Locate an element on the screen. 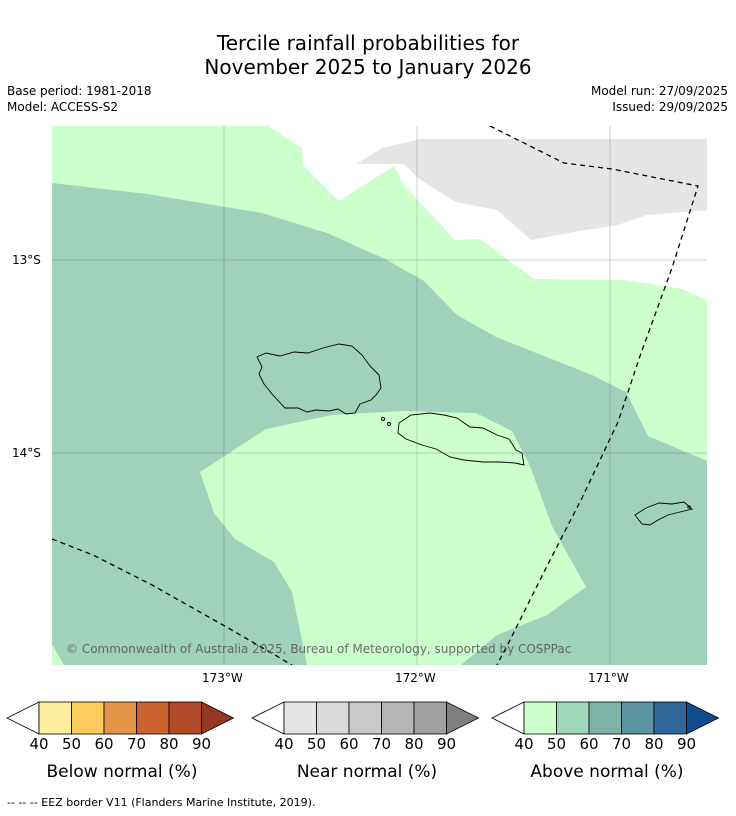  above-tick-50: 50 is located at coordinates (556, 744).